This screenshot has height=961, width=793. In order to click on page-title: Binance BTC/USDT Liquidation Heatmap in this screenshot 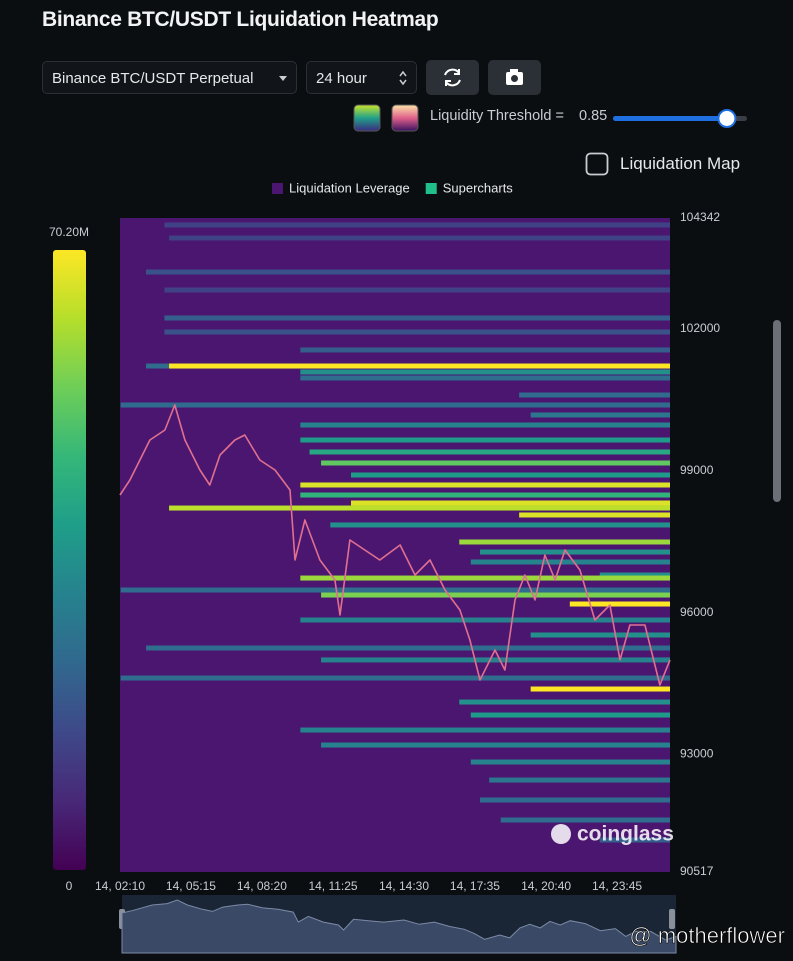, I will do `click(240, 19)`.